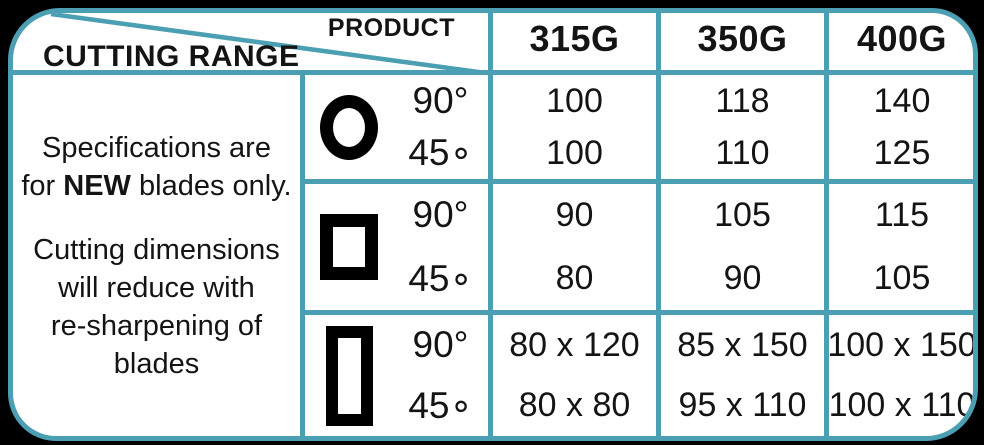 This screenshot has width=984, height=445. What do you see at coordinates (742, 405) in the screenshot?
I see `value-45: 95 x 110` at bounding box center [742, 405].